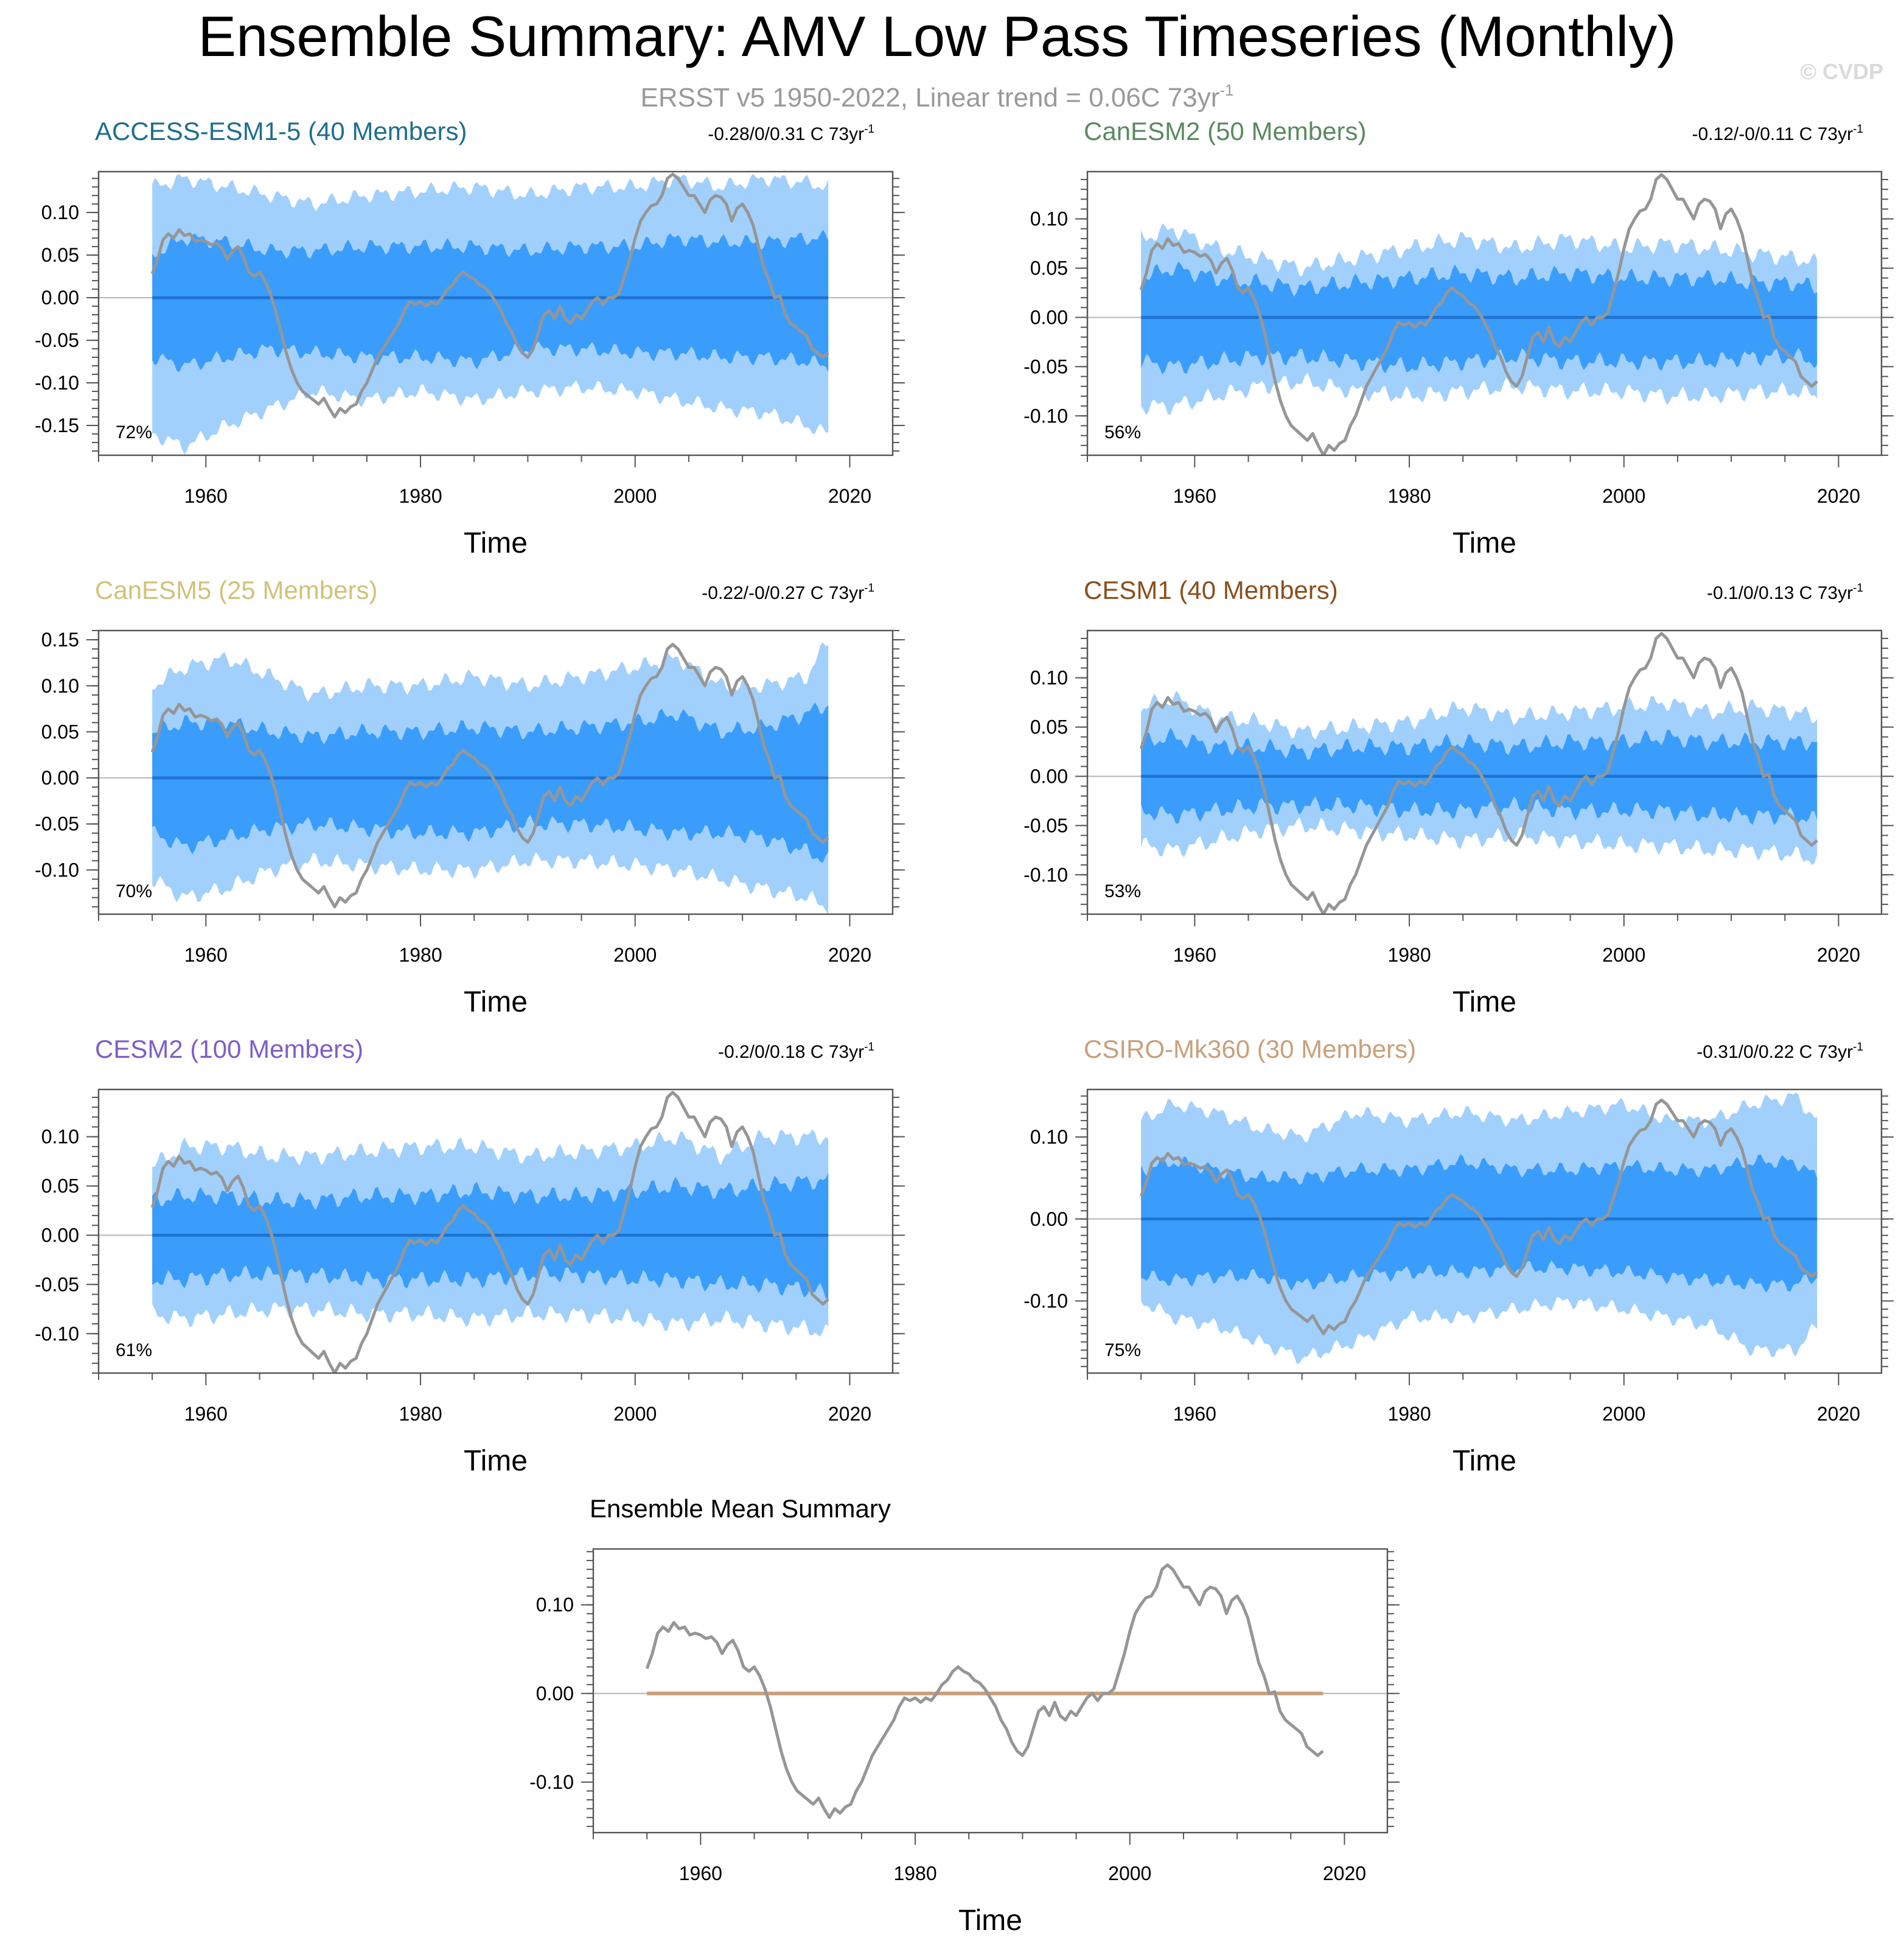 The width and height of the screenshot is (1904, 1944). Describe the element at coordinates (420, 955) in the screenshot. I see `x-tick-label-canesm5: 1980` at that location.